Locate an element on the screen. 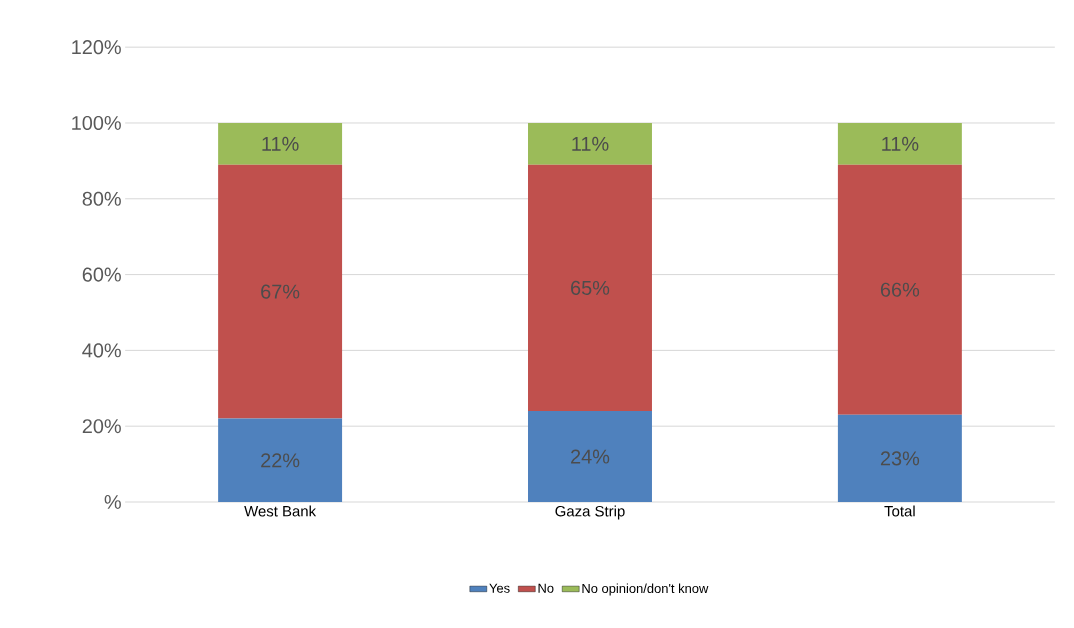  y-tick-label: 120% is located at coordinates (96, 47).